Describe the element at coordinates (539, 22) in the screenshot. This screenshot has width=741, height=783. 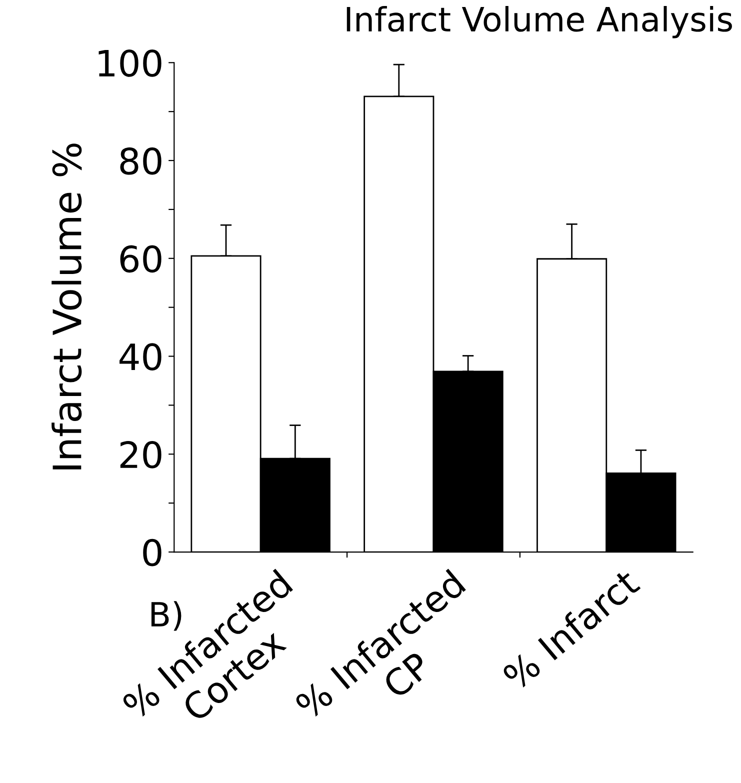
I see `chart-title: Infarct Volume Analysis` at that location.